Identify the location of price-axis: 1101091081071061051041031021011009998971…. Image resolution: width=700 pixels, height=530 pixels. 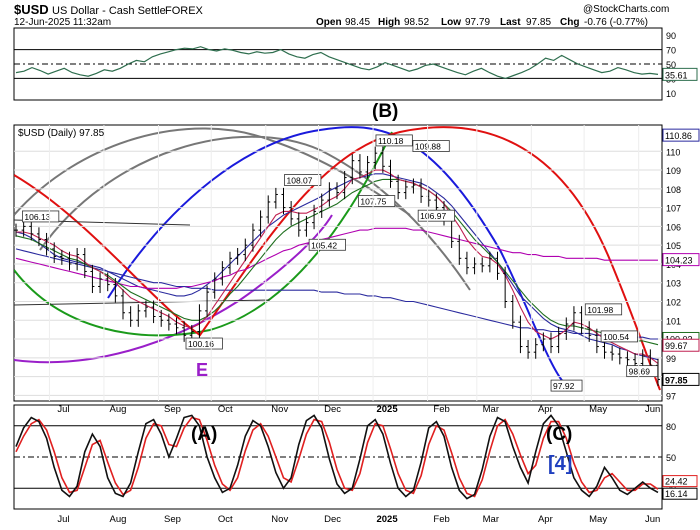
(681, 264).